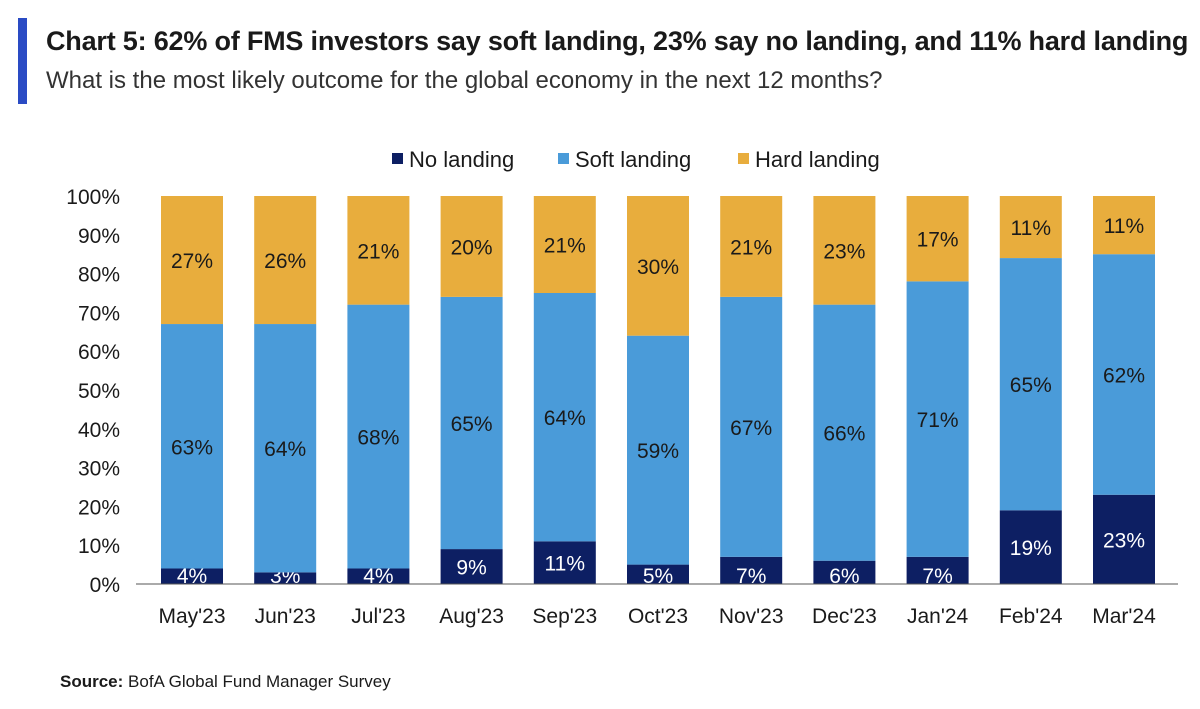 This screenshot has height=709, width=1200. What do you see at coordinates (99, 391) in the screenshot?
I see `y-tick-label: 50%` at bounding box center [99, 391].